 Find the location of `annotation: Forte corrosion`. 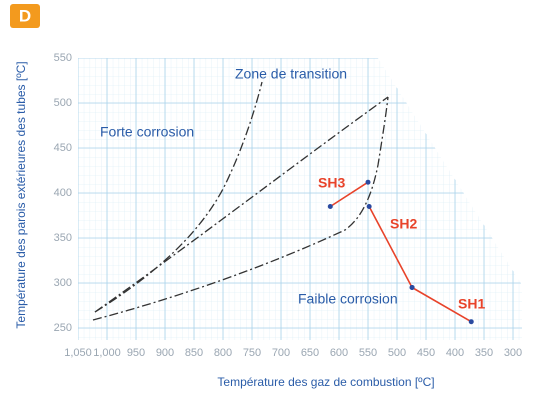

annotation: Forte corrosion is located at coordinates (147, 132).